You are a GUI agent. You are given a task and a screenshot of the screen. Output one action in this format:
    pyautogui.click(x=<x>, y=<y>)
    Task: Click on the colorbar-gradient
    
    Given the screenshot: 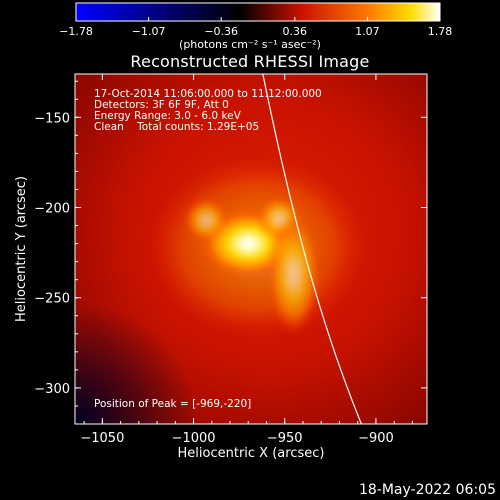 What is the action you would take?
    pyautogui.click(x=258, y=12)
    